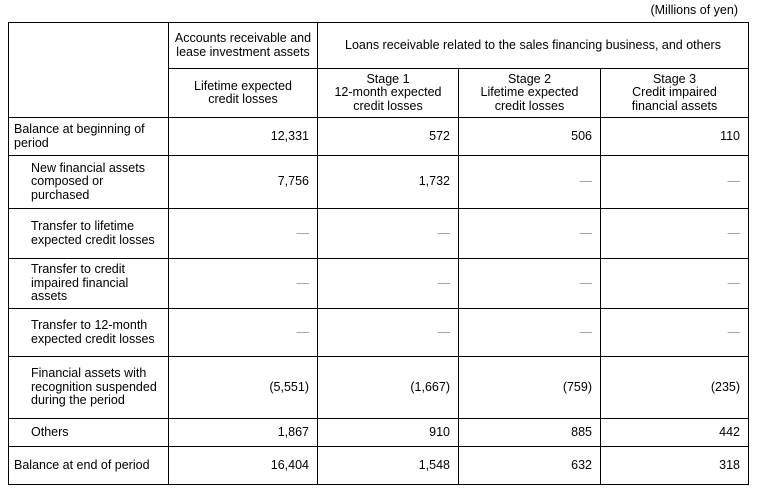 The height and width of the screenshot is (496, 764). What do you see at coordinates (88, 70) in the screenshot?
I see `corner-cell` at bounding box center [88, 70].